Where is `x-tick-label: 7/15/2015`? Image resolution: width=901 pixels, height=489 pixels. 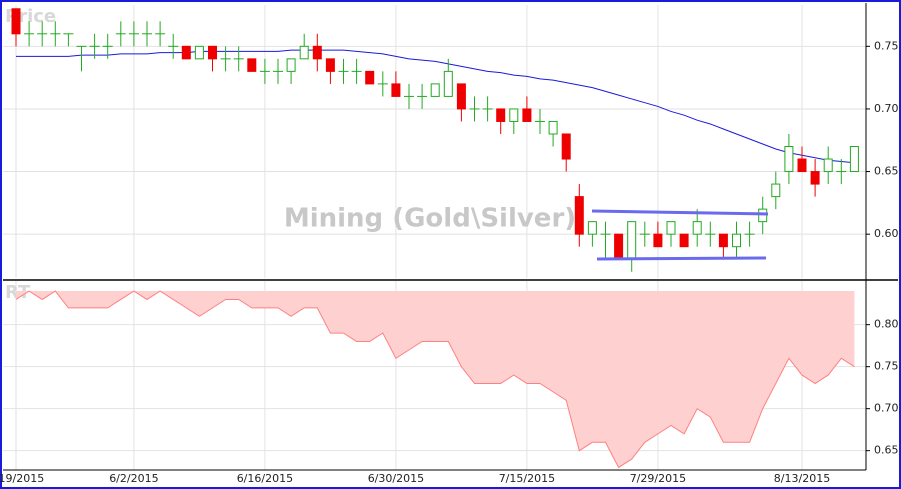 x-tick-label: 7/15/2015 is located at coordinates (527, 478).